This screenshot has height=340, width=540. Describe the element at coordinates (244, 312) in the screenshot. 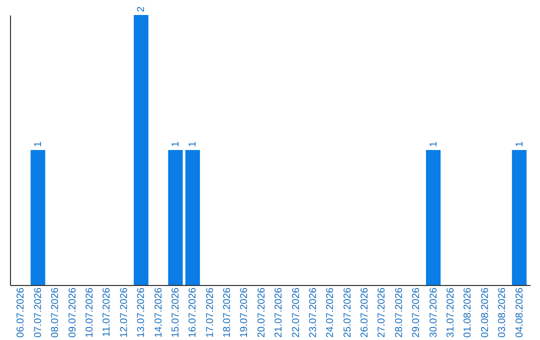

I see `x-tick-label: 19.07.2026` at that location.